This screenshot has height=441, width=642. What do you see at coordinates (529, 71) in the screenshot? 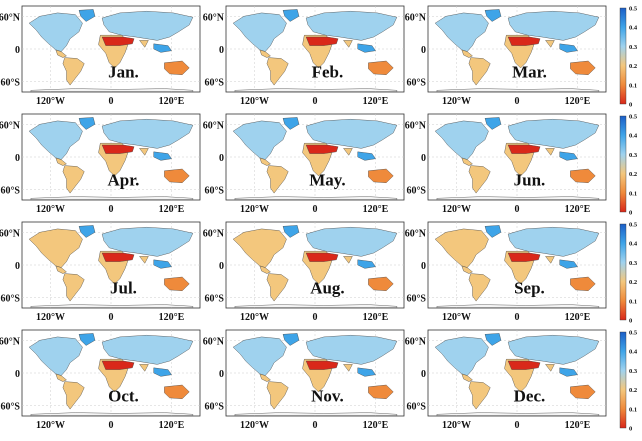
I see `month-label: Mar.` at bounding box center [529, 71].